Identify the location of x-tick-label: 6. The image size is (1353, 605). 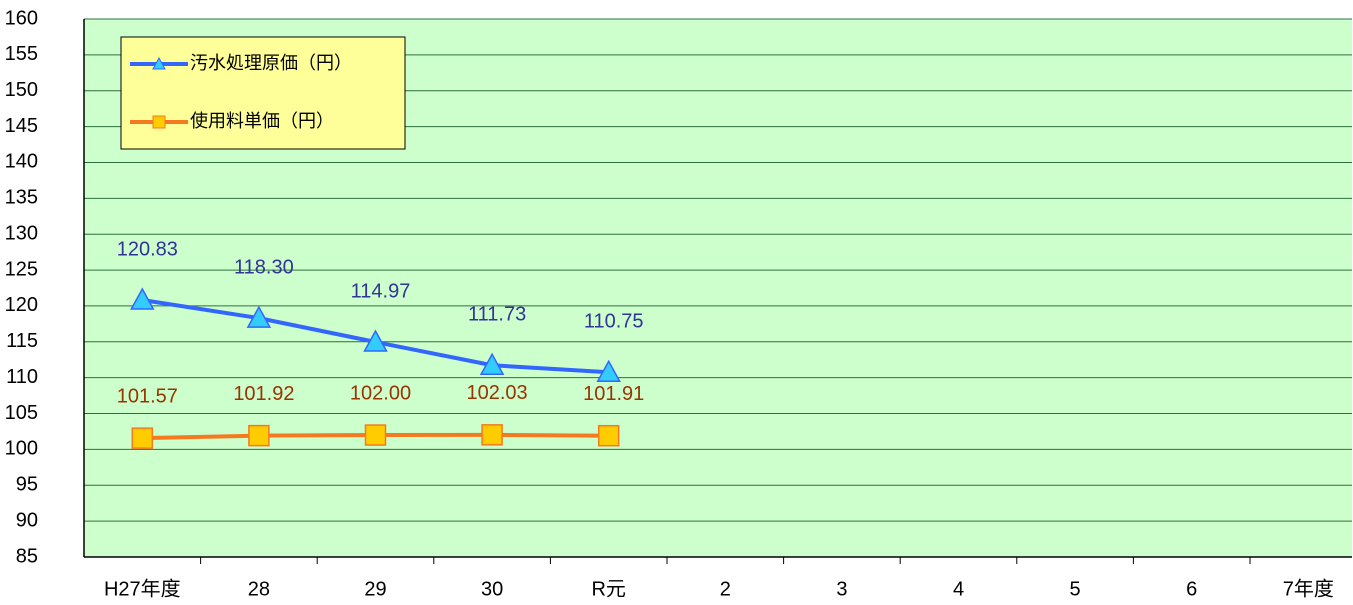
(1191, 589).